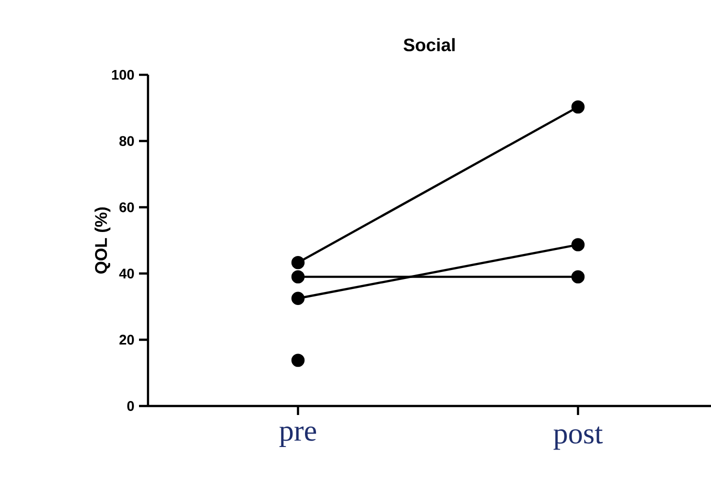  Describe the element at coordinates (578, 438) in the screenshot. I see `x-tick-label: post` at that location.